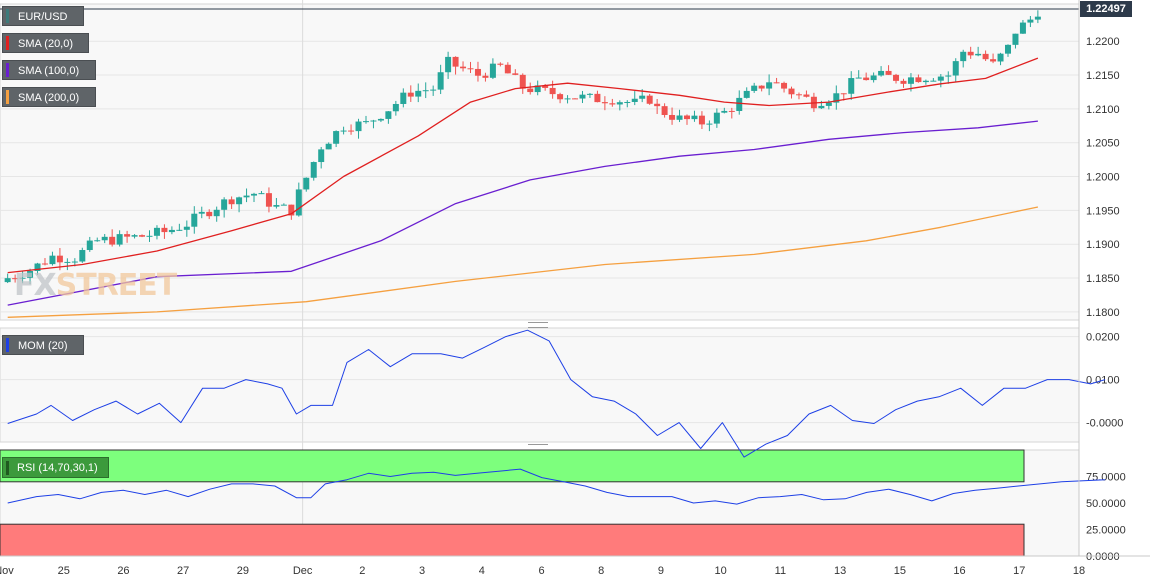 The image size is (1150, 582). I want to click on sma100-label: SMA (100,0), so click(49, 71).